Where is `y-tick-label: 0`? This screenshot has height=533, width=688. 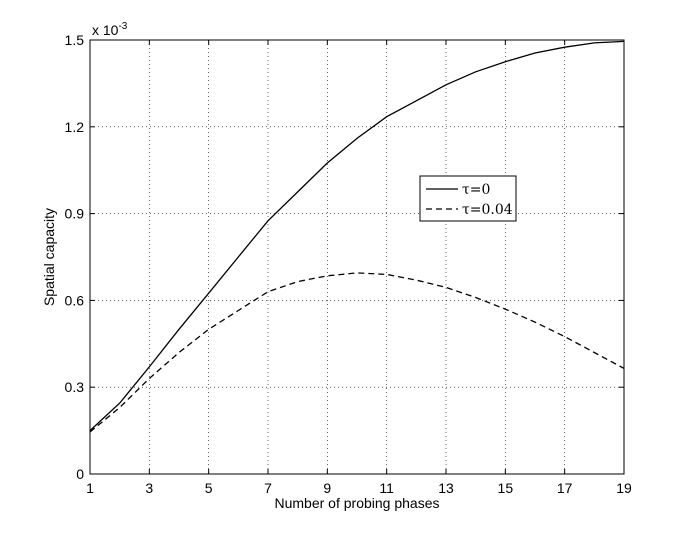 y-tick-label: 0 is located at coordinates (80, 474).